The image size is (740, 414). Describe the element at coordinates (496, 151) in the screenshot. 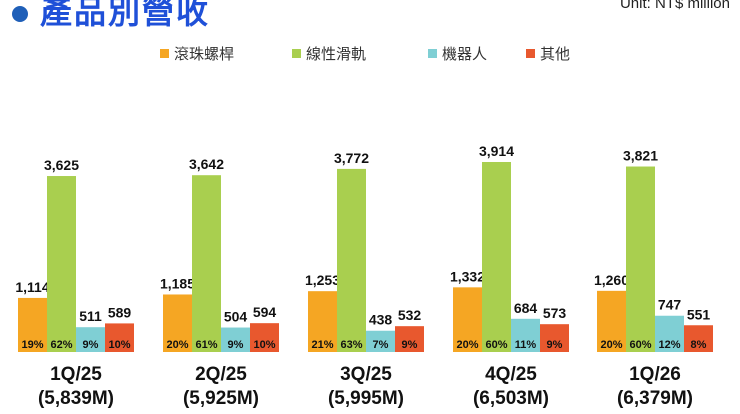

I see `data-label-4Q/25-series-2: 3,914` at that location.